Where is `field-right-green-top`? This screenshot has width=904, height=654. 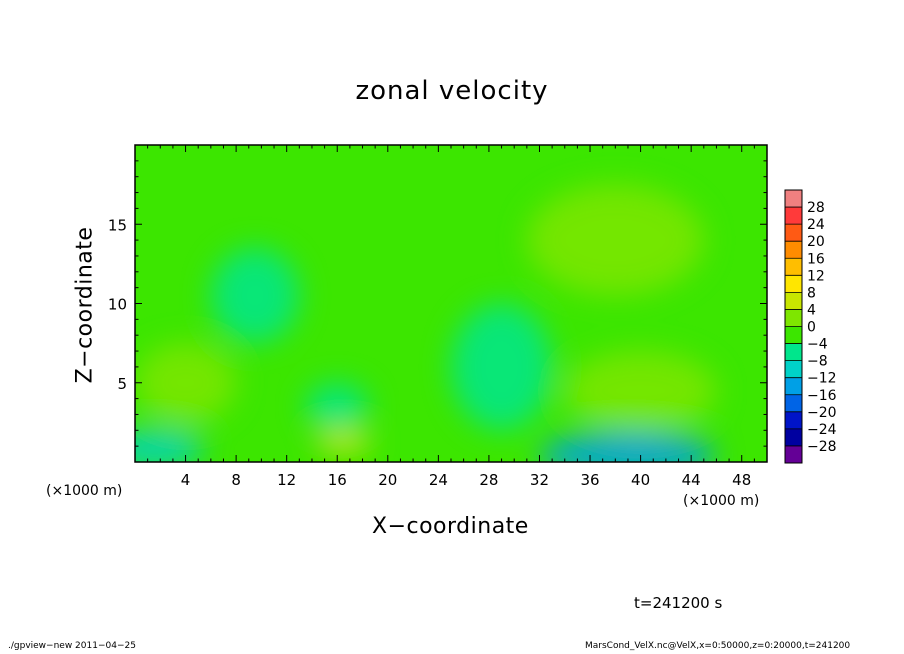
field-right-green-top is located at coordinates (615, 240).